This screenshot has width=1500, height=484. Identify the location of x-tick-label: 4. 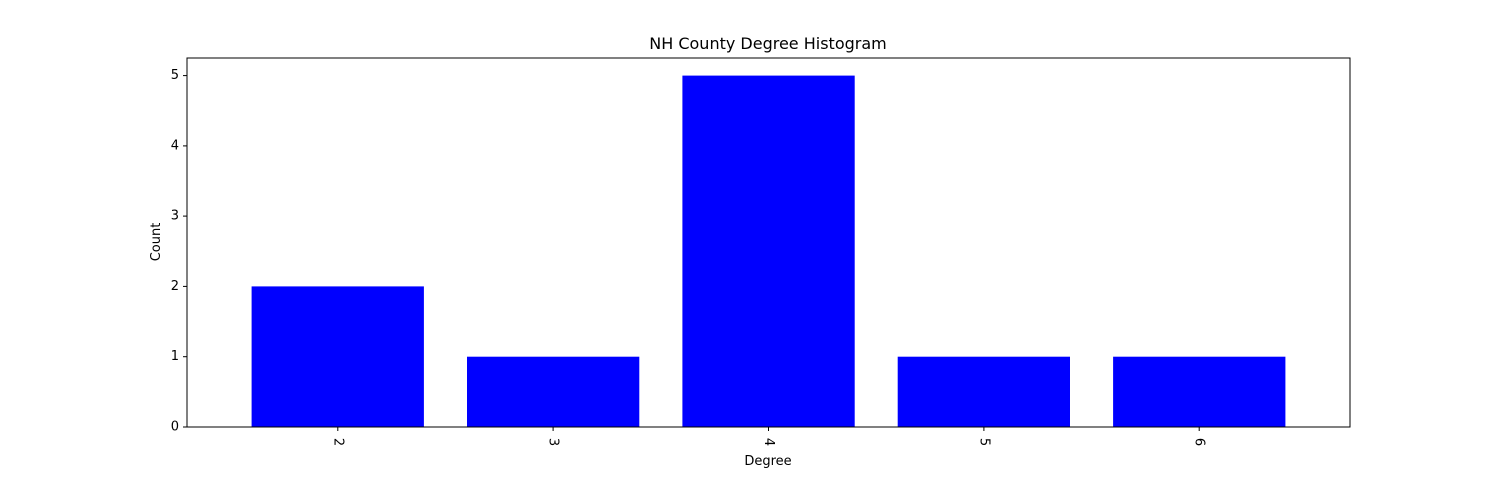
(768, 442).